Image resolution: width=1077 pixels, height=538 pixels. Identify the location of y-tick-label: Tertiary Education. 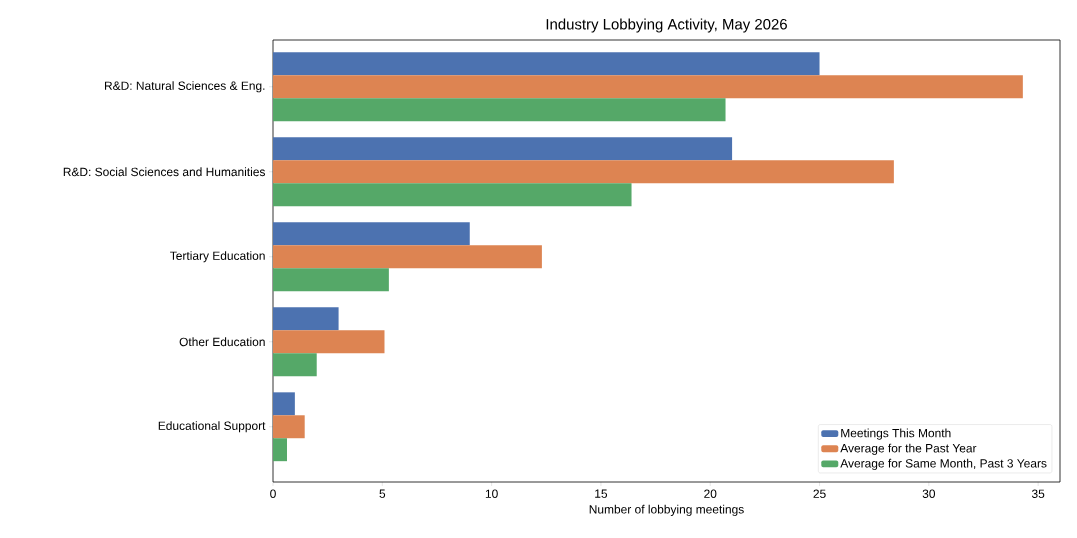
(217, 257).